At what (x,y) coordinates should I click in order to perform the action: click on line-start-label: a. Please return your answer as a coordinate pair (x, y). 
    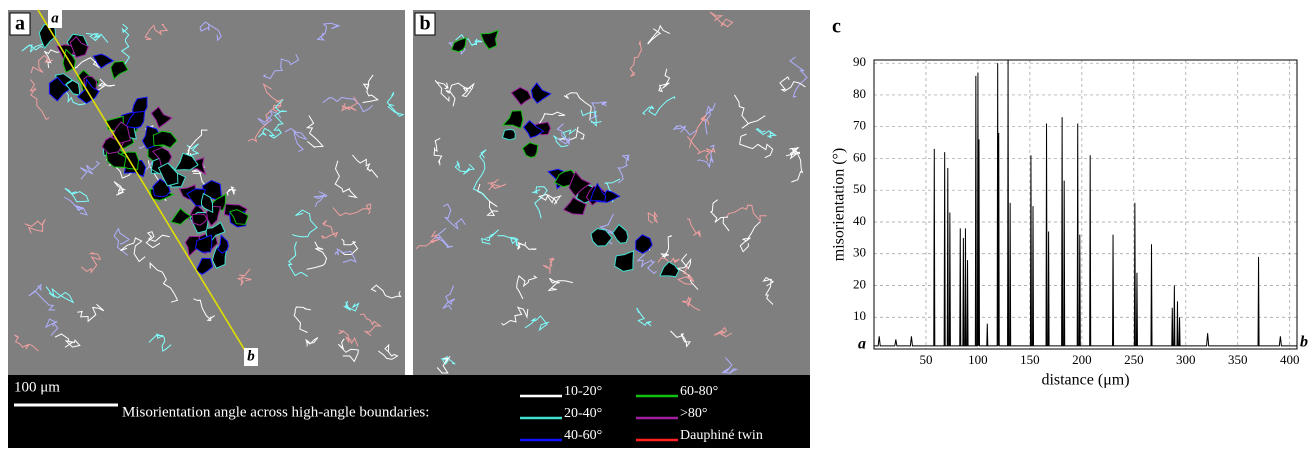
    Looking at the image, I should click on (55, 18).